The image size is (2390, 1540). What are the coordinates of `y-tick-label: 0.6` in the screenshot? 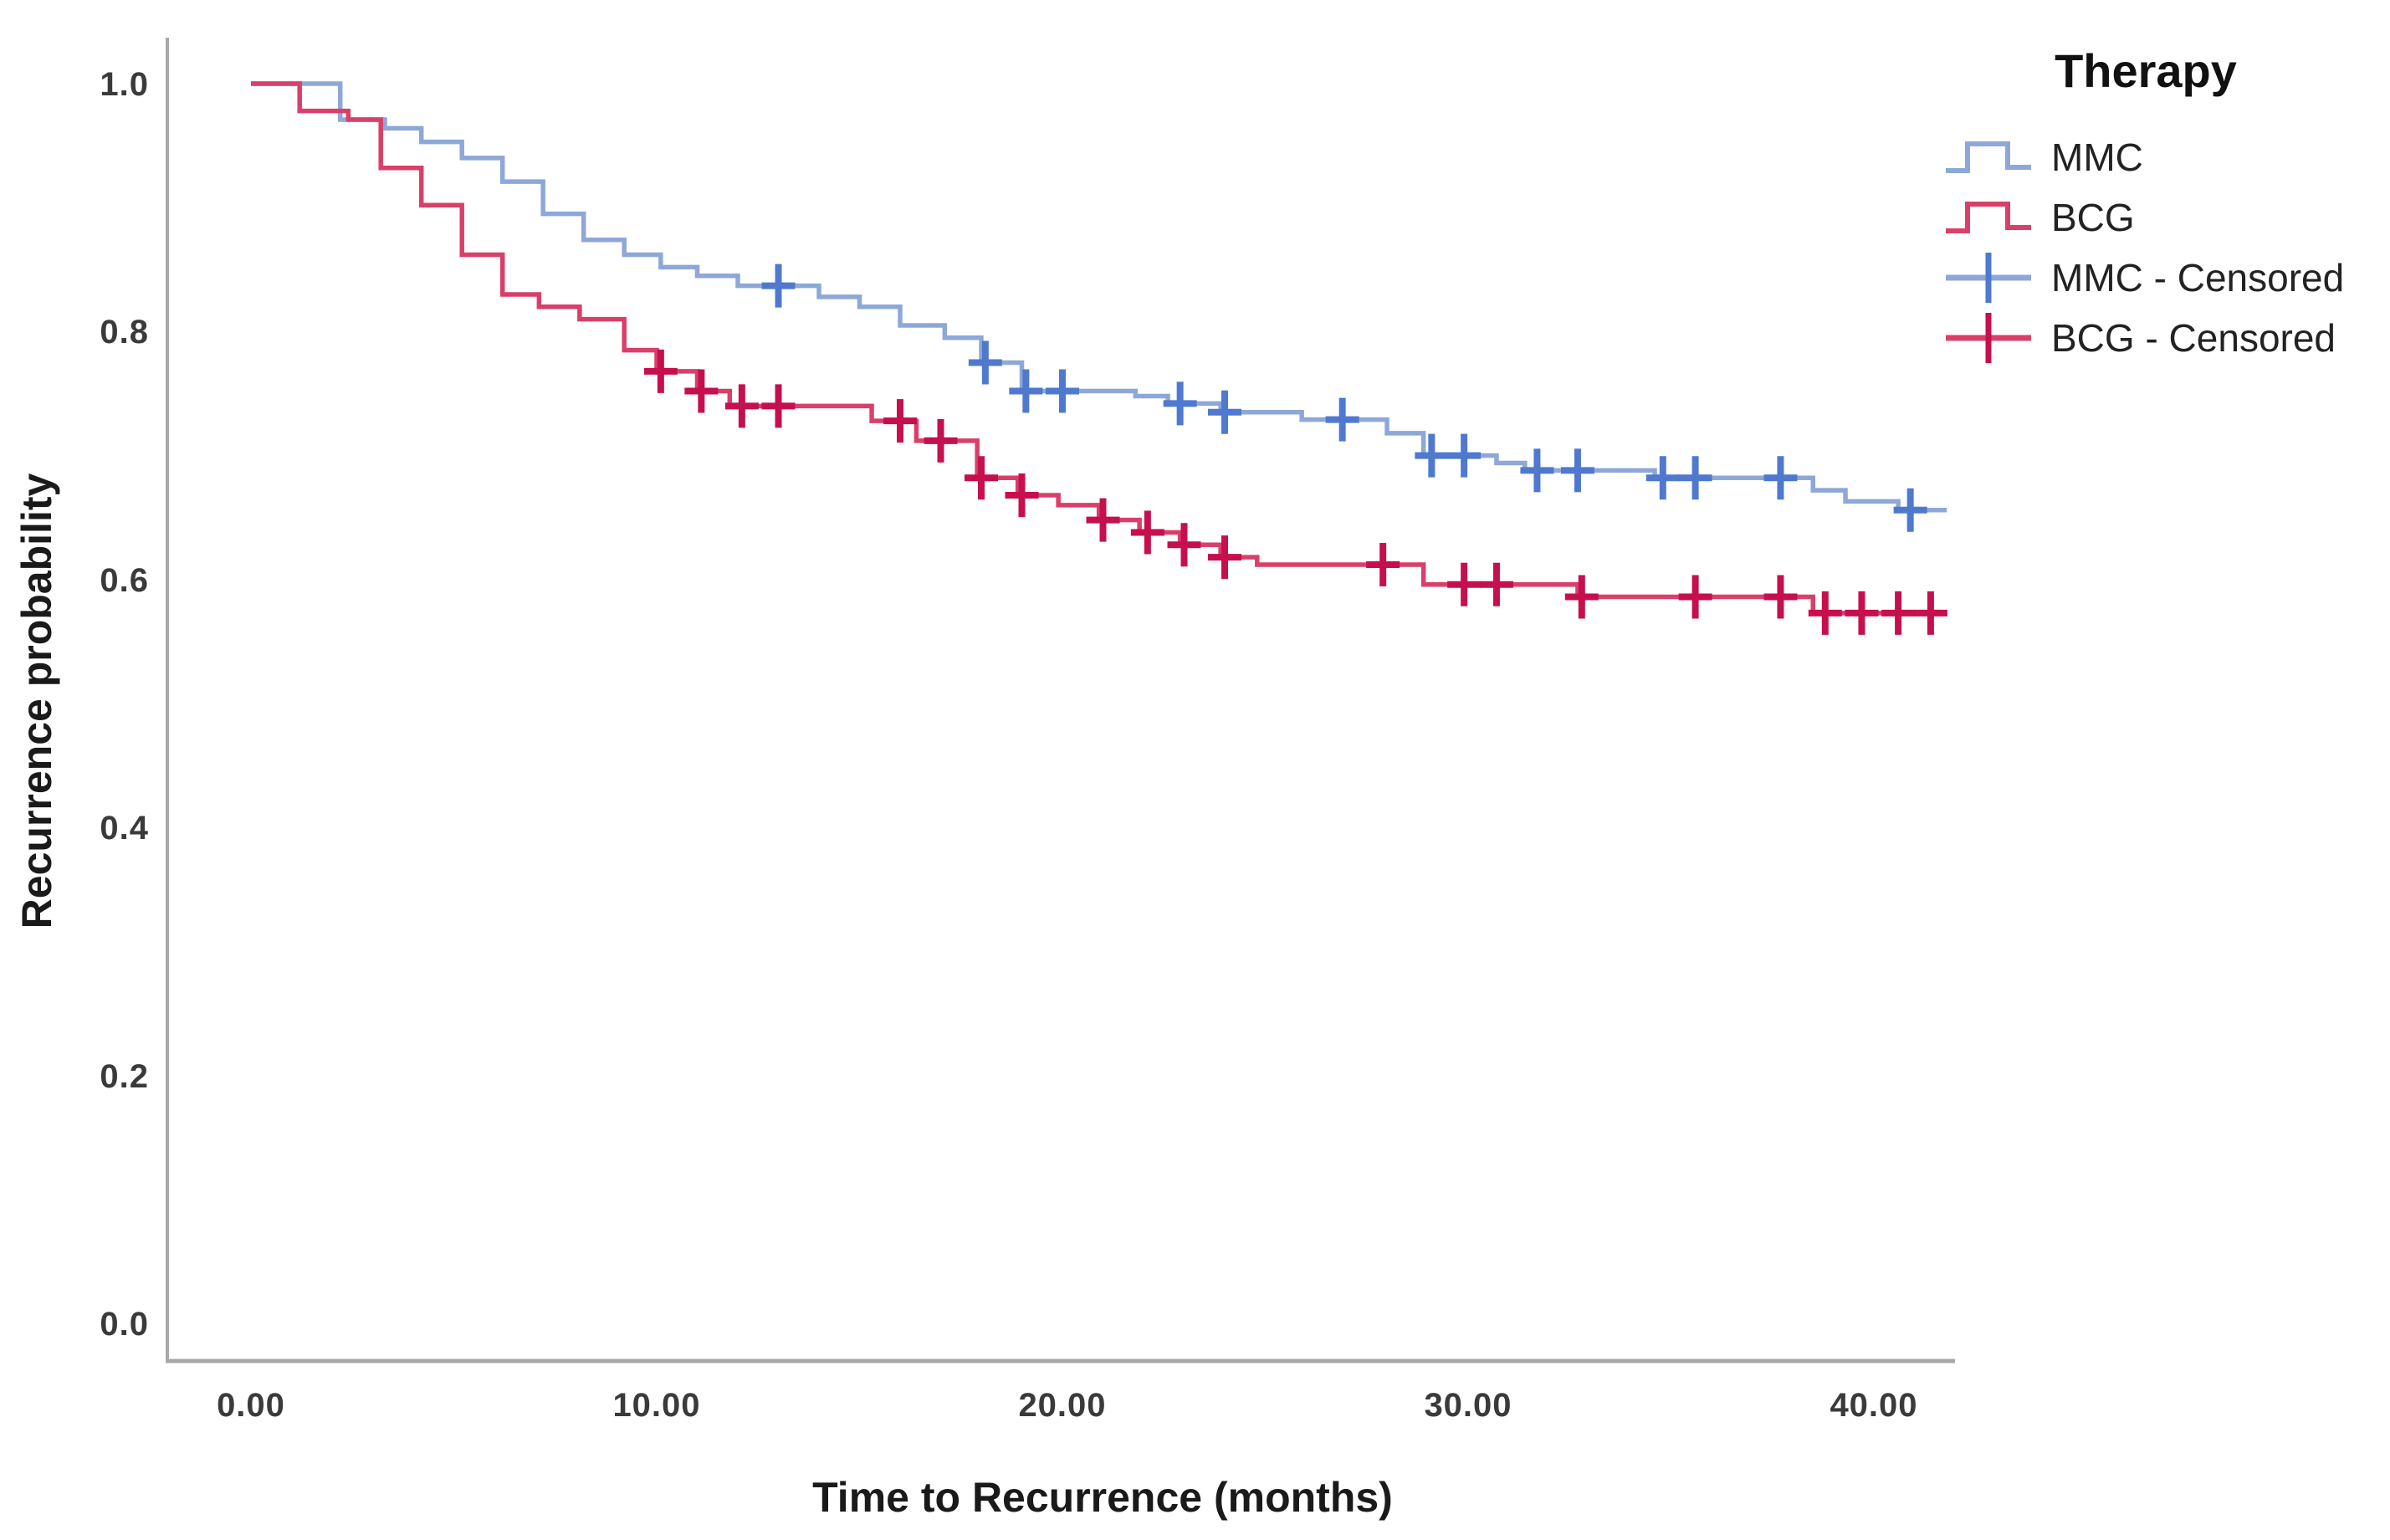 It's located at (124, 581).